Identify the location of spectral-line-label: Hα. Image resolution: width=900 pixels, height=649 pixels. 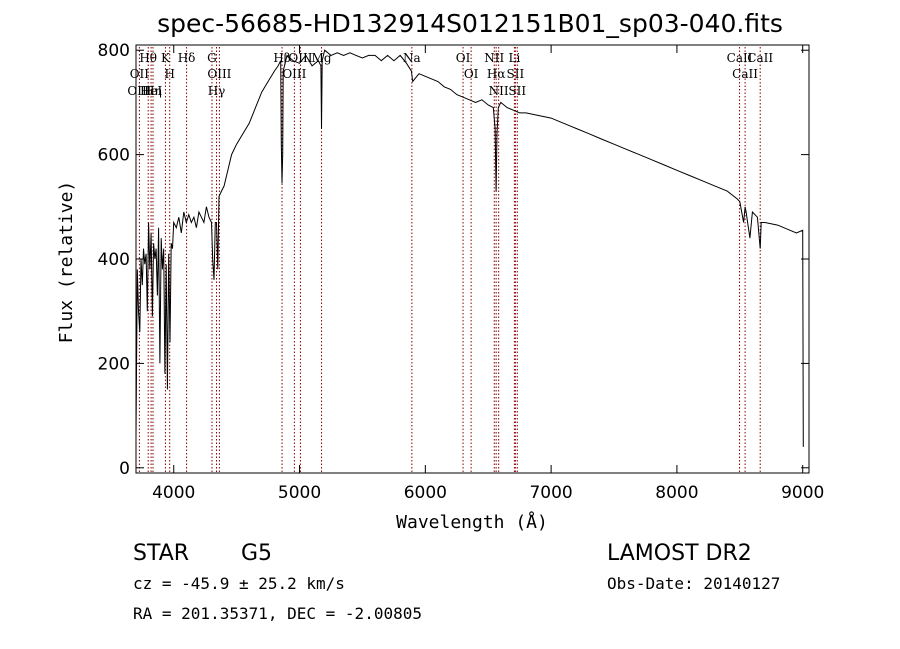
(496, 74).